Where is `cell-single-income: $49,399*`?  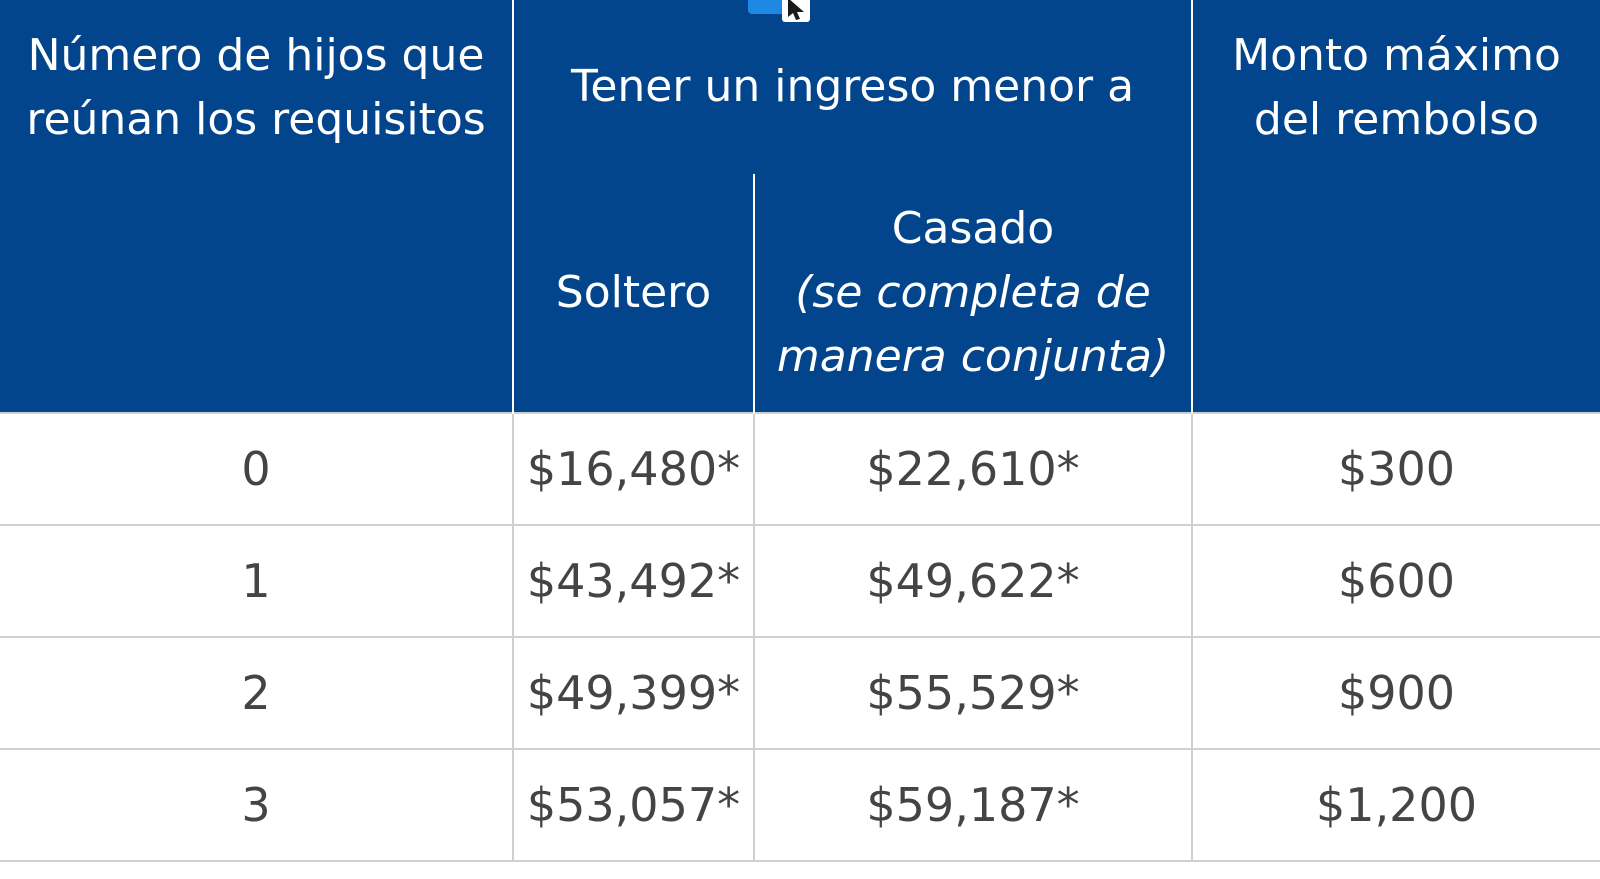
cell-single-income: $49,399* is located at coordinates (633, 692).